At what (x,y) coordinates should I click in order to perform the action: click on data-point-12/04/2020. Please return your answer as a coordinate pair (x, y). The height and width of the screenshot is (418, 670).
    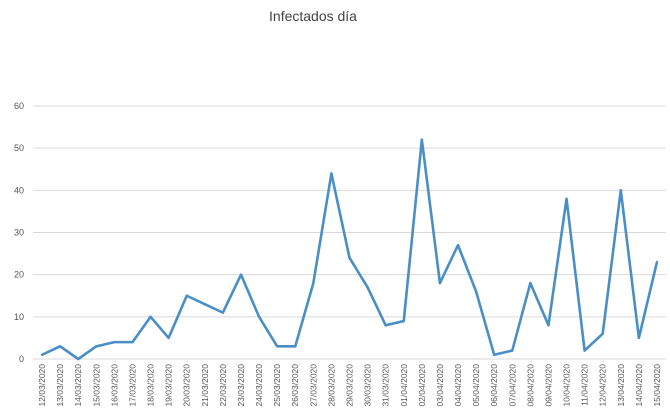
    Looking at the image, I should click on (602, 333).